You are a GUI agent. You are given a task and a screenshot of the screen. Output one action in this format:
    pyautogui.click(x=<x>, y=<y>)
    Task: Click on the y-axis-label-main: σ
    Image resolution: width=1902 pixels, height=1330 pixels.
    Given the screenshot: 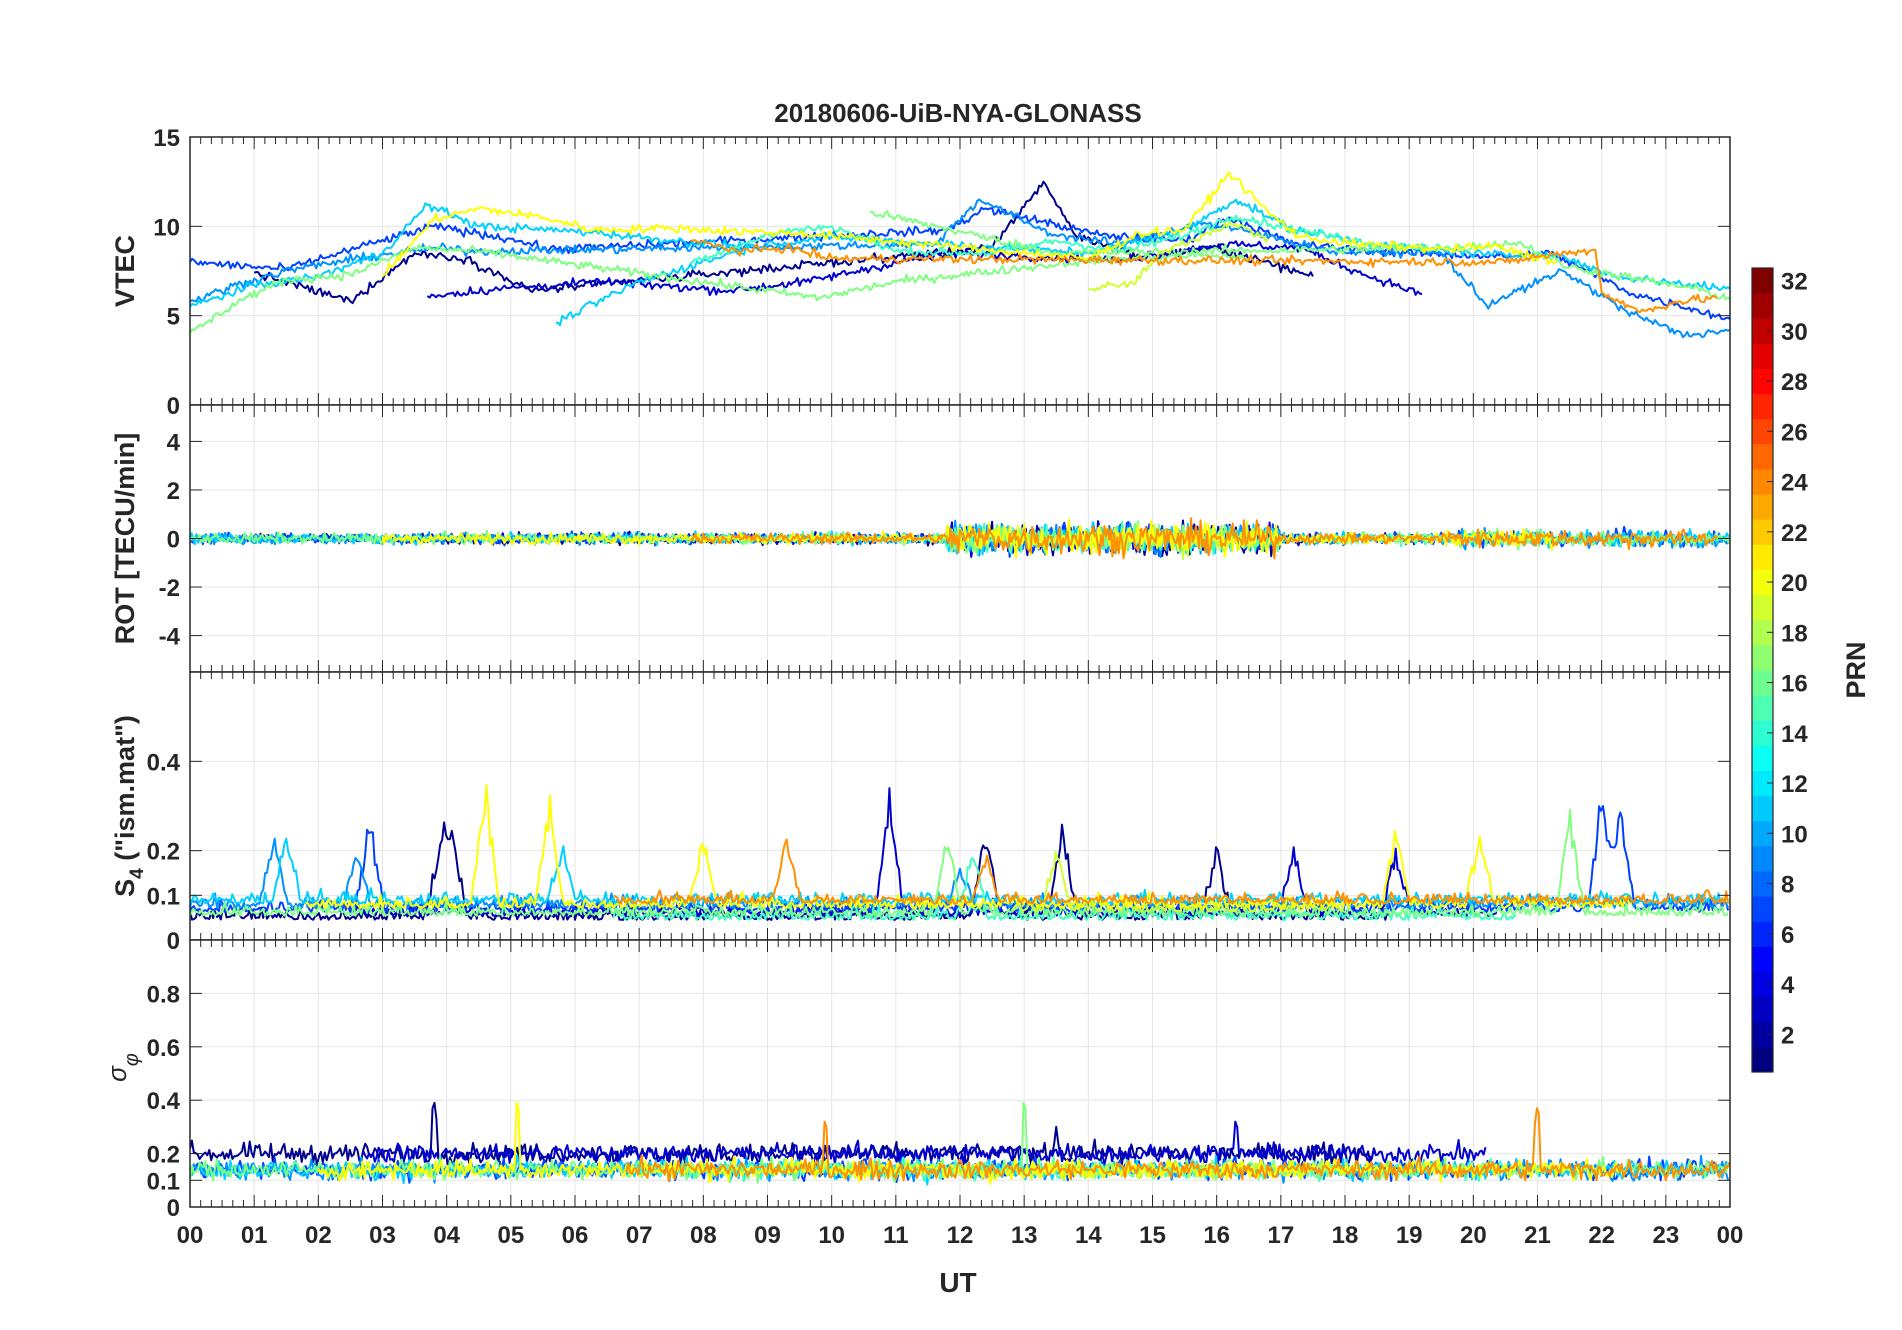 What is the action you would take?
    pyautogui.click(x=117, y=1073)
    